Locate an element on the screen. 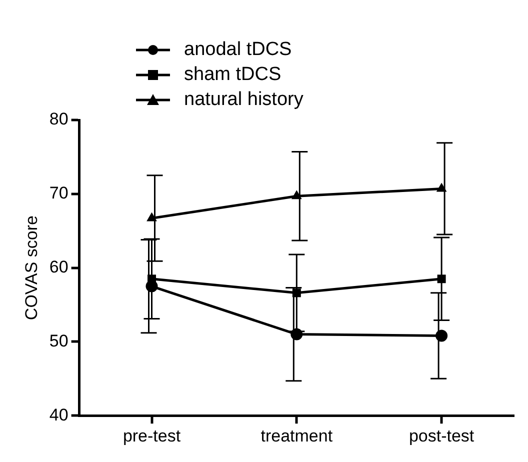 The height and width of the screenshot is (462, 528). y-tick-label: 50 is located at coordinates (58, 340).